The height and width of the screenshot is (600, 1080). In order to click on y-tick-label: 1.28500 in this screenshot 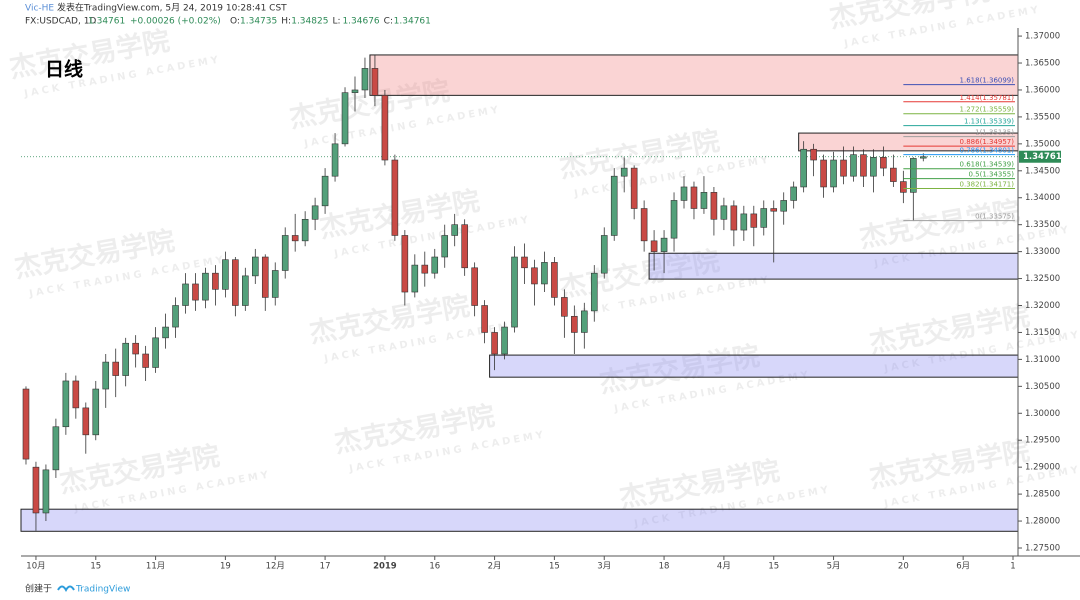, I will do `click(1042, 495)`.